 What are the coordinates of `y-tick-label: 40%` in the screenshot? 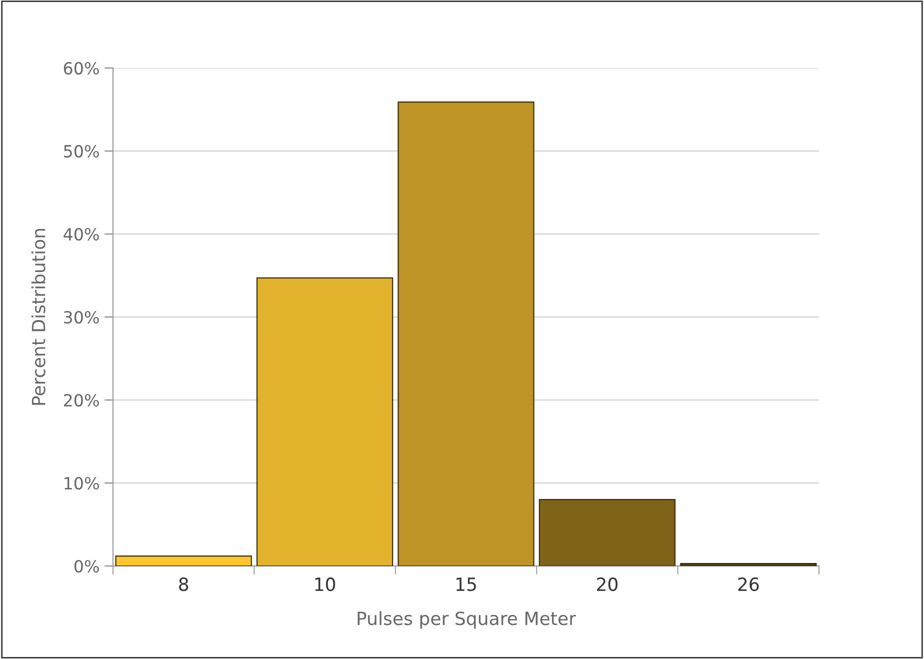 It's located at (81, 234).